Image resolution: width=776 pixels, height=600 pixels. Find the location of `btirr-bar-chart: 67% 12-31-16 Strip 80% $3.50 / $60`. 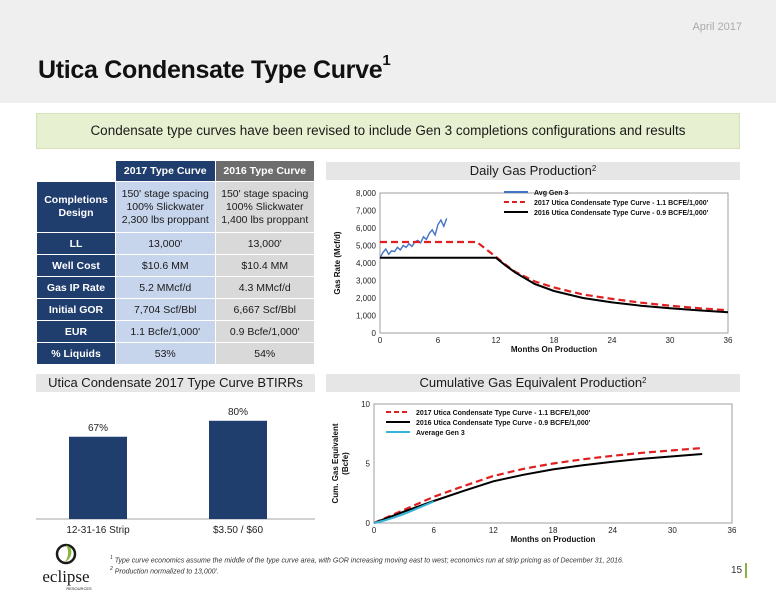

btirr-bar-chart: 67% 12-31-16 Strip 80% $3.50 / $60 is located at coordinates (175, 471).